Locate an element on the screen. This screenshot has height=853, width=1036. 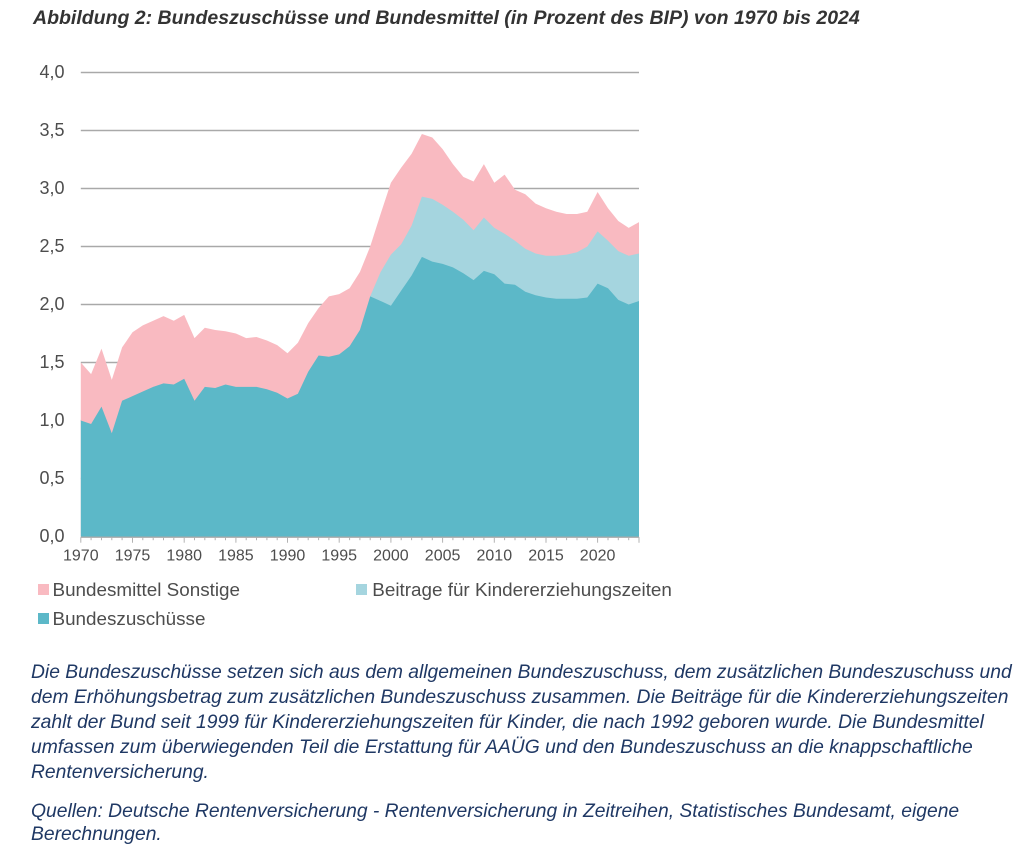
svg-text: 1980 is located at coordinates (184, 556).